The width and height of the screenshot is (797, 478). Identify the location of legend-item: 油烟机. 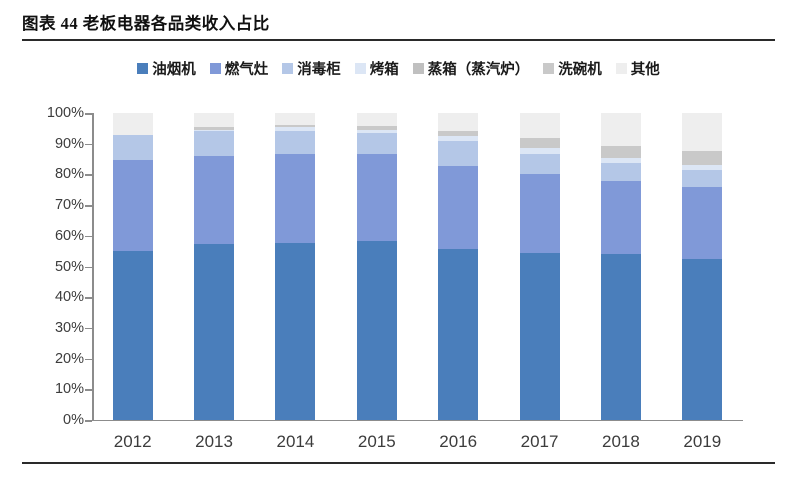
(166, 68).